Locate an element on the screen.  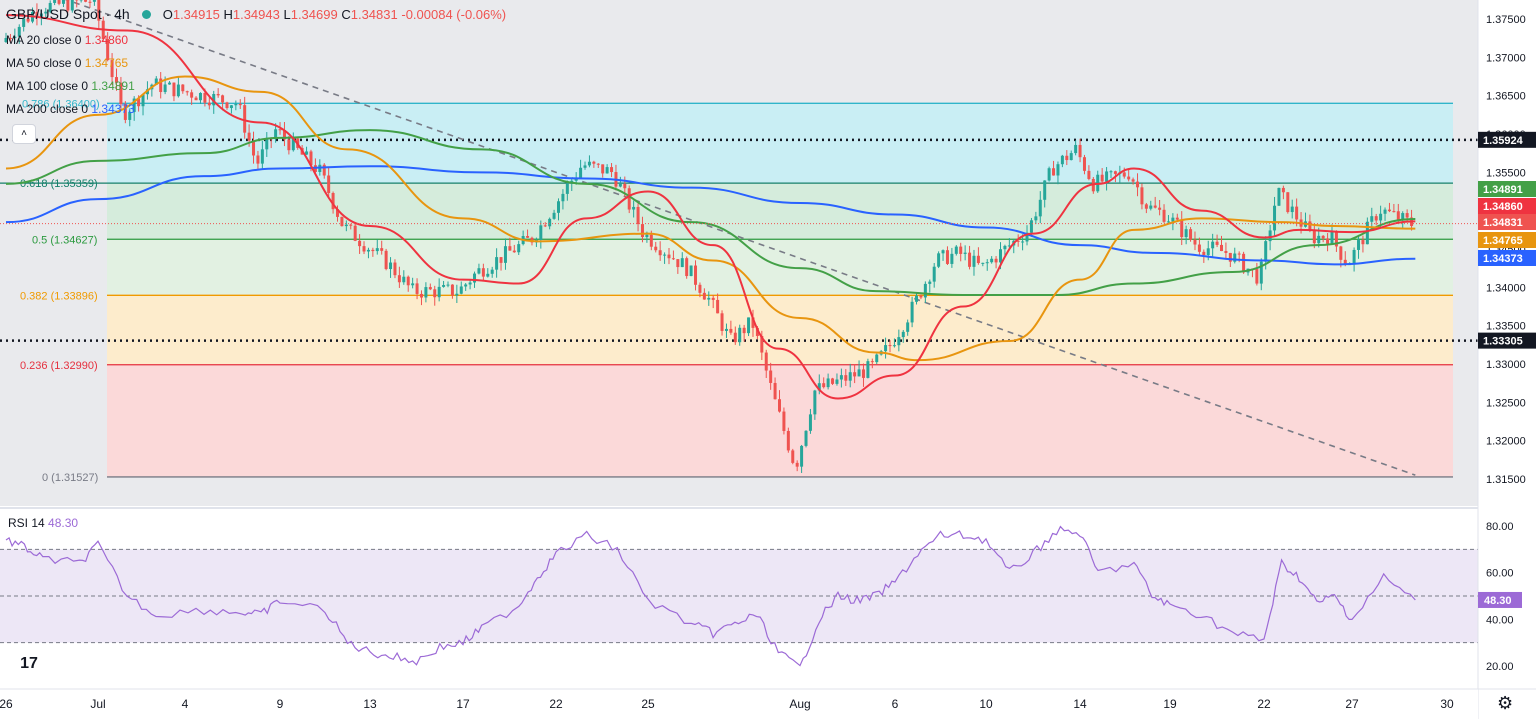
chevron-up-icon: ˄ is located at coordinates (24, 133).